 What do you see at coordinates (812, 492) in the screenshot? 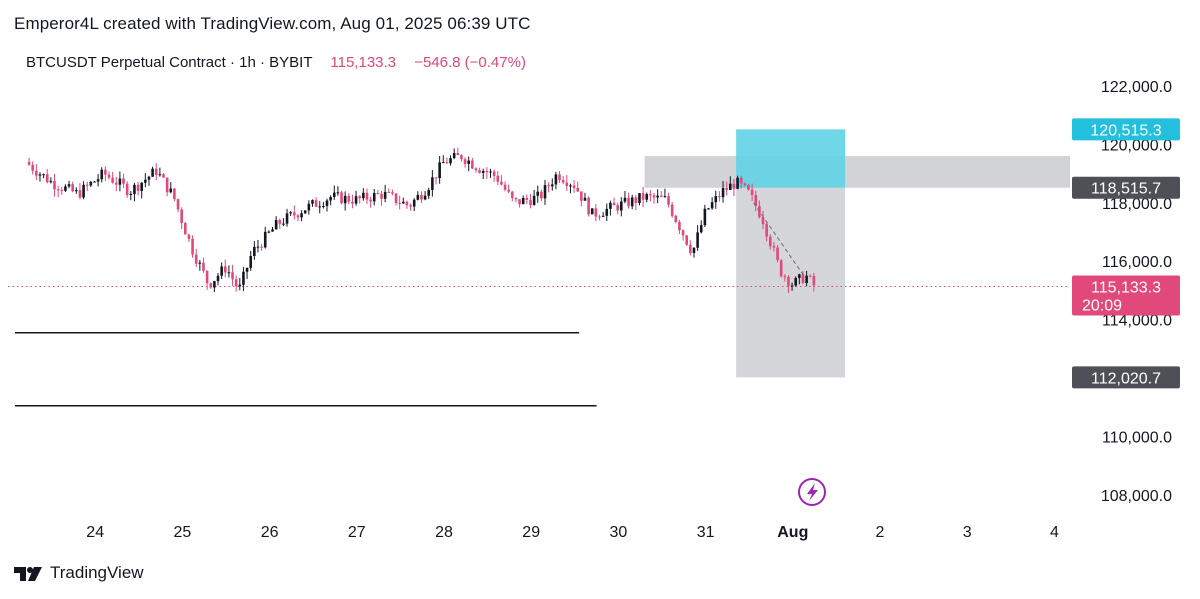
I see `event-lightning-icon` at bounding box center [812, 492].